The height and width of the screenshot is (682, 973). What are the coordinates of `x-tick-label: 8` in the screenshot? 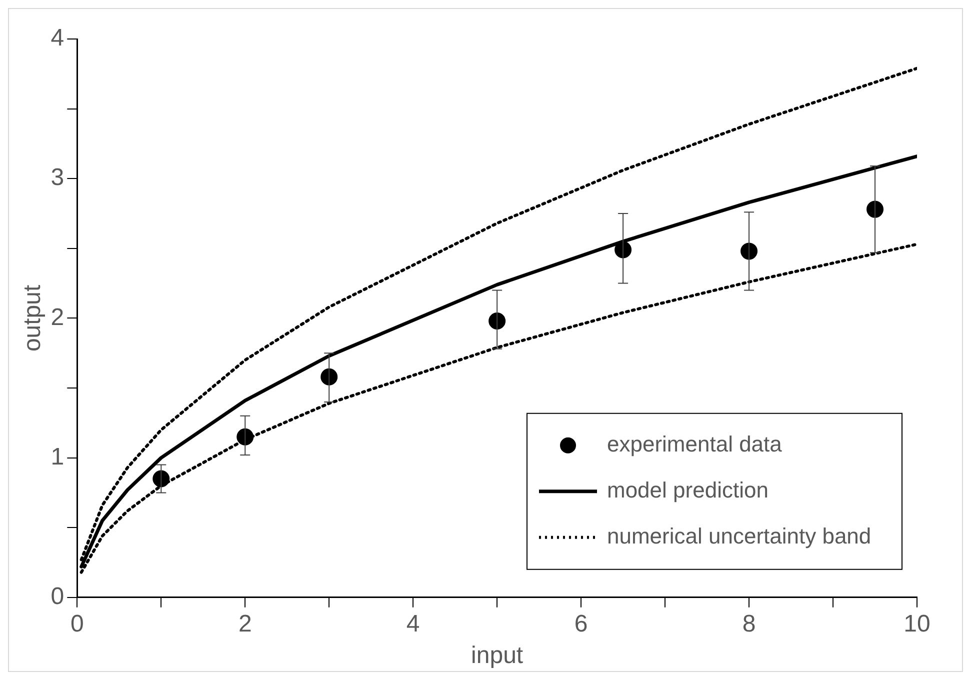 It's located at (749, 624).